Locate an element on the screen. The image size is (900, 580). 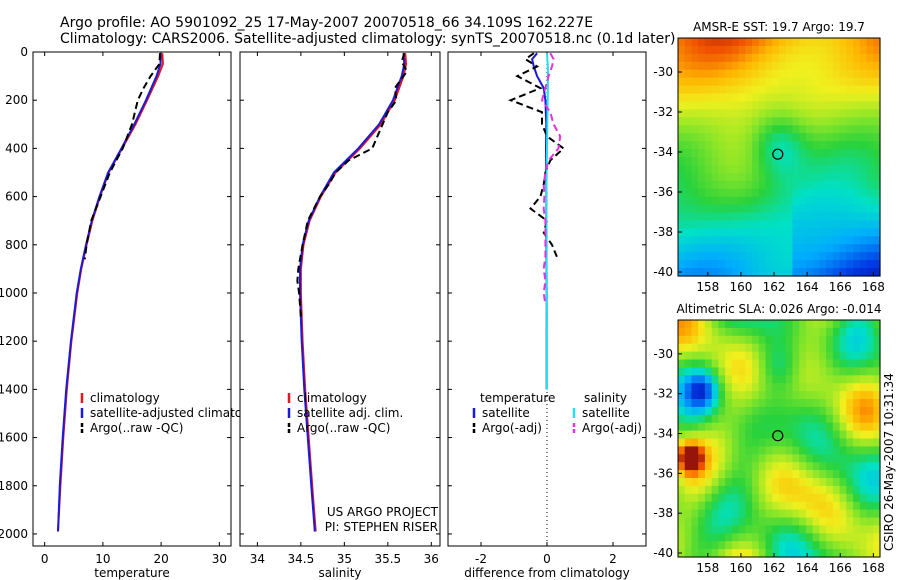
legend-header-temperature: temperature is located at coordinates (517, 398).